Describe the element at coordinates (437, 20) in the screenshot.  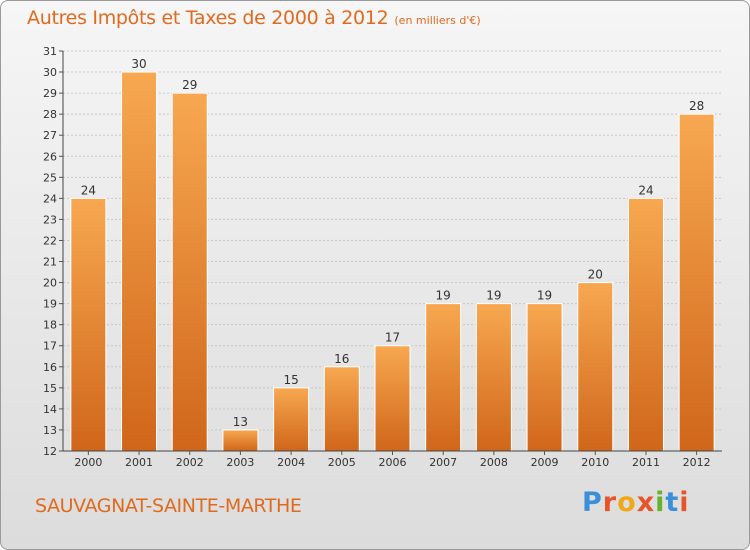
I see `chart-subtitle: (en milliers d'€)` at that location.